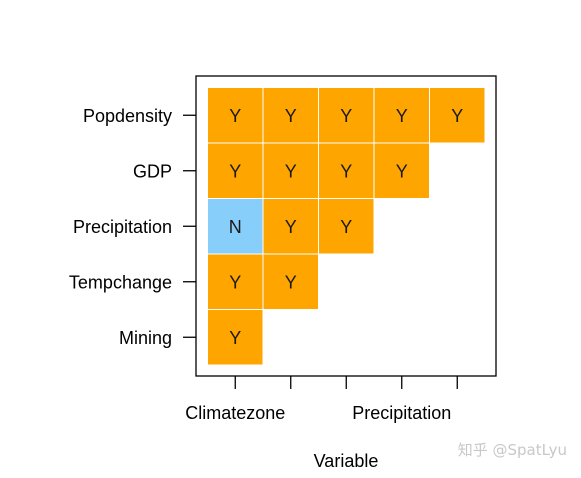 The width and height of the screenshot is (581, 478). I want to click on y-tick-label: Mining, so click(145, 338).